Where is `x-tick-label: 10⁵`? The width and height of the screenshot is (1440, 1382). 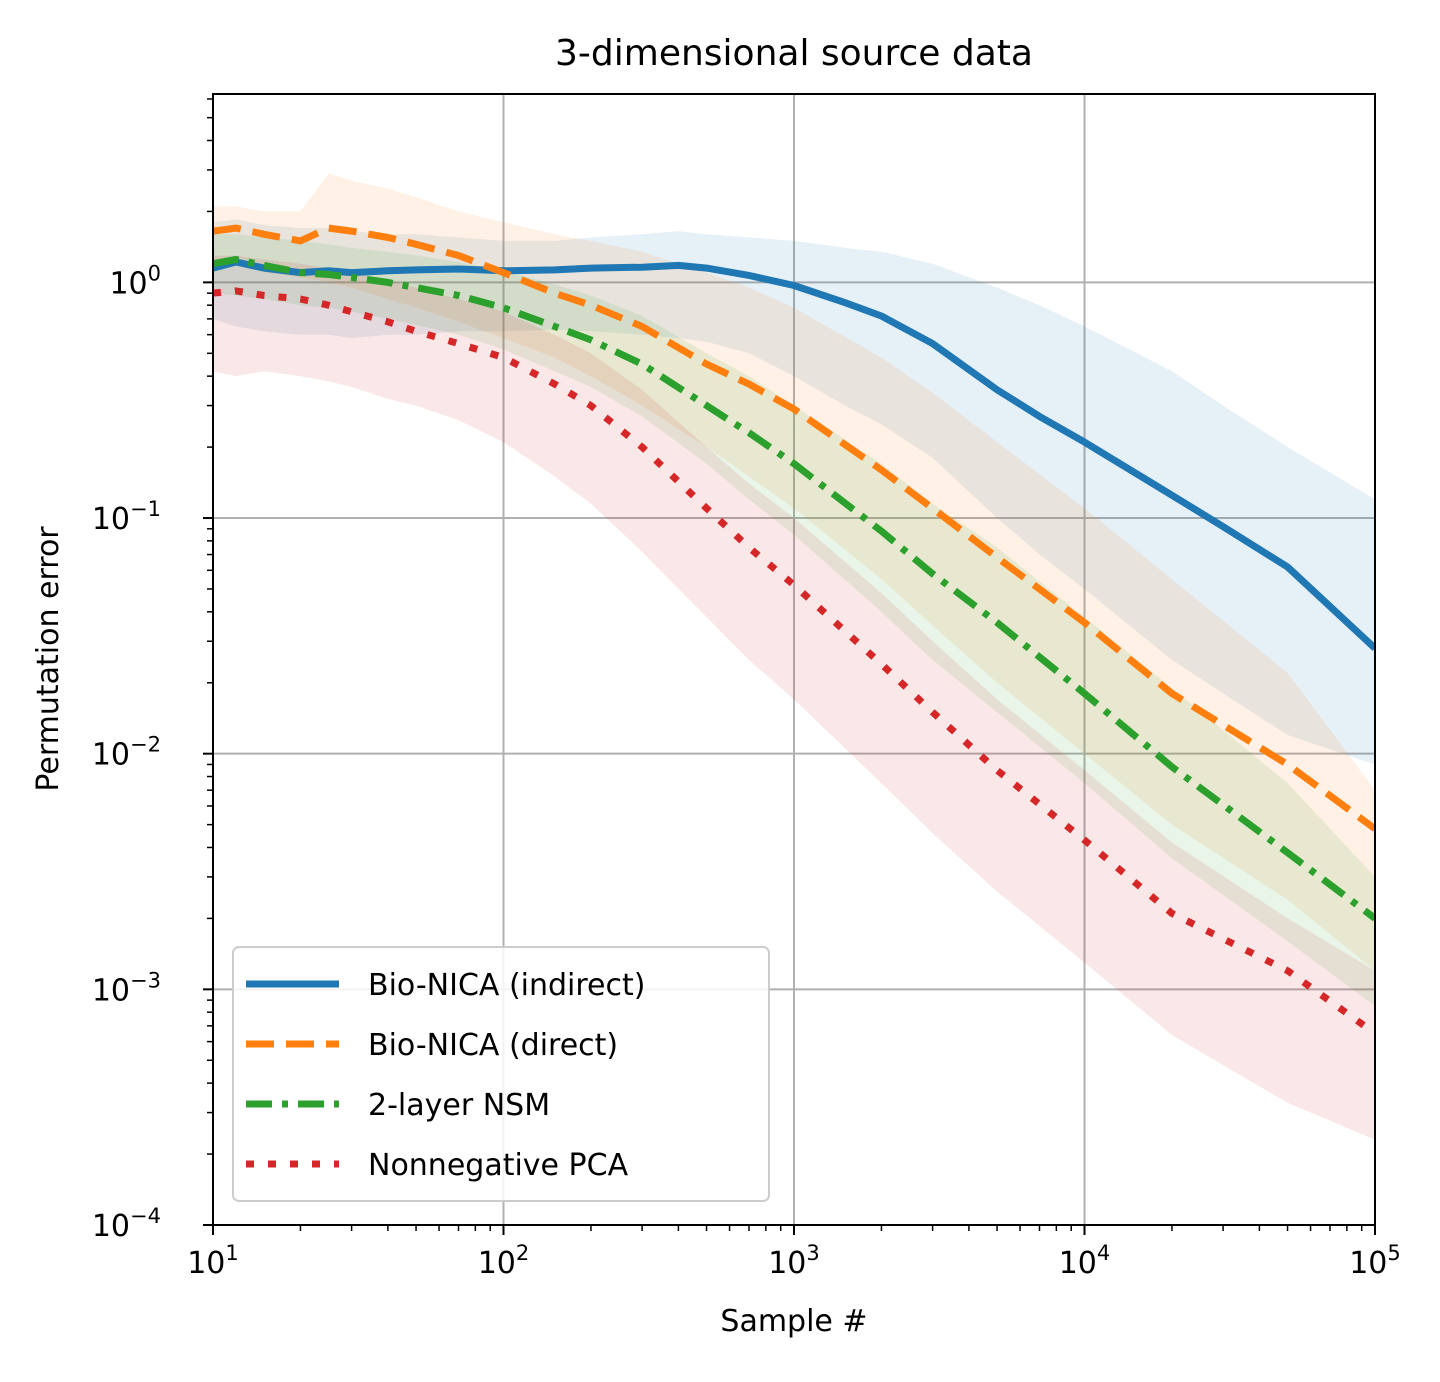
x-tick-label: 10⁵ is located at coordinates (1375, 1261).